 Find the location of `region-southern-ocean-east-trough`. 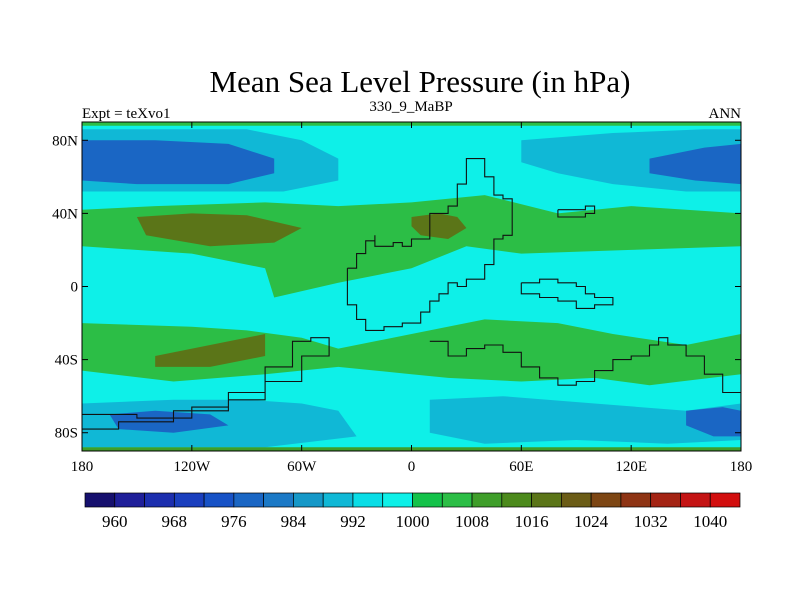

region-southern-ocean-east-trough is located at coordinates (585, 420).